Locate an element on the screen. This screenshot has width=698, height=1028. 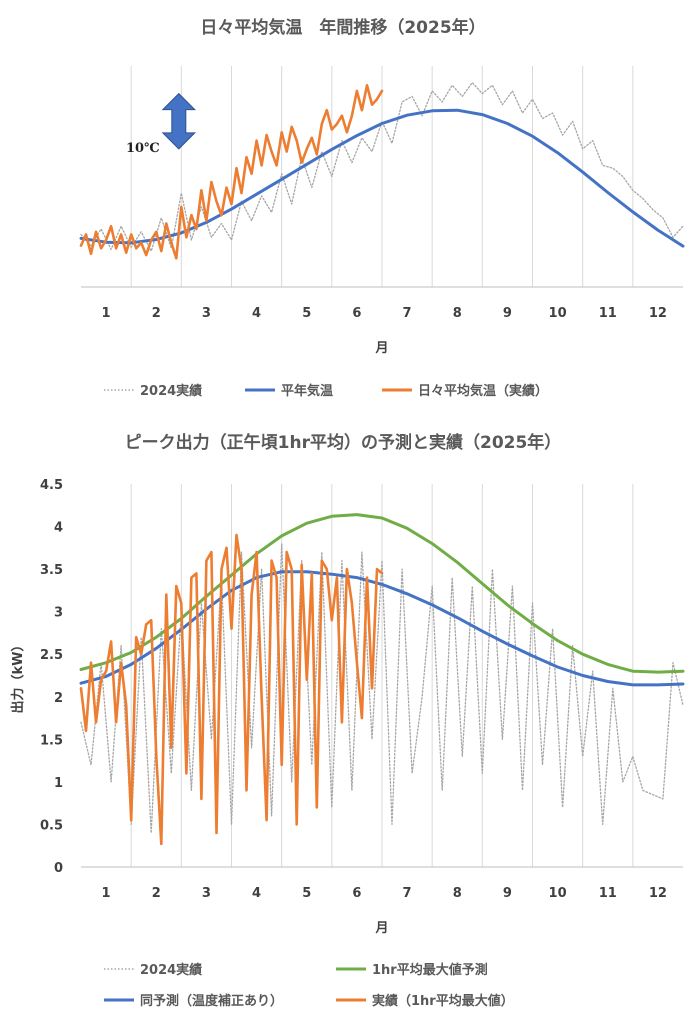
y-tick-label: 1 is located at coordinates (58, 783).